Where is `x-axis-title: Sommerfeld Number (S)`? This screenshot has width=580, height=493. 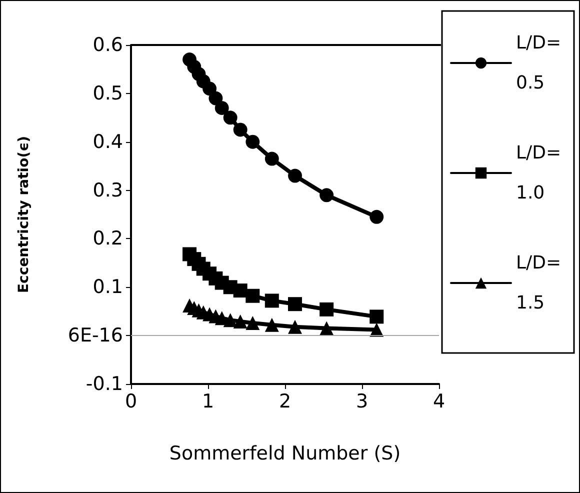 x-axis-title: Sommerfeld Number (S) is located at coordinates (285, 453).